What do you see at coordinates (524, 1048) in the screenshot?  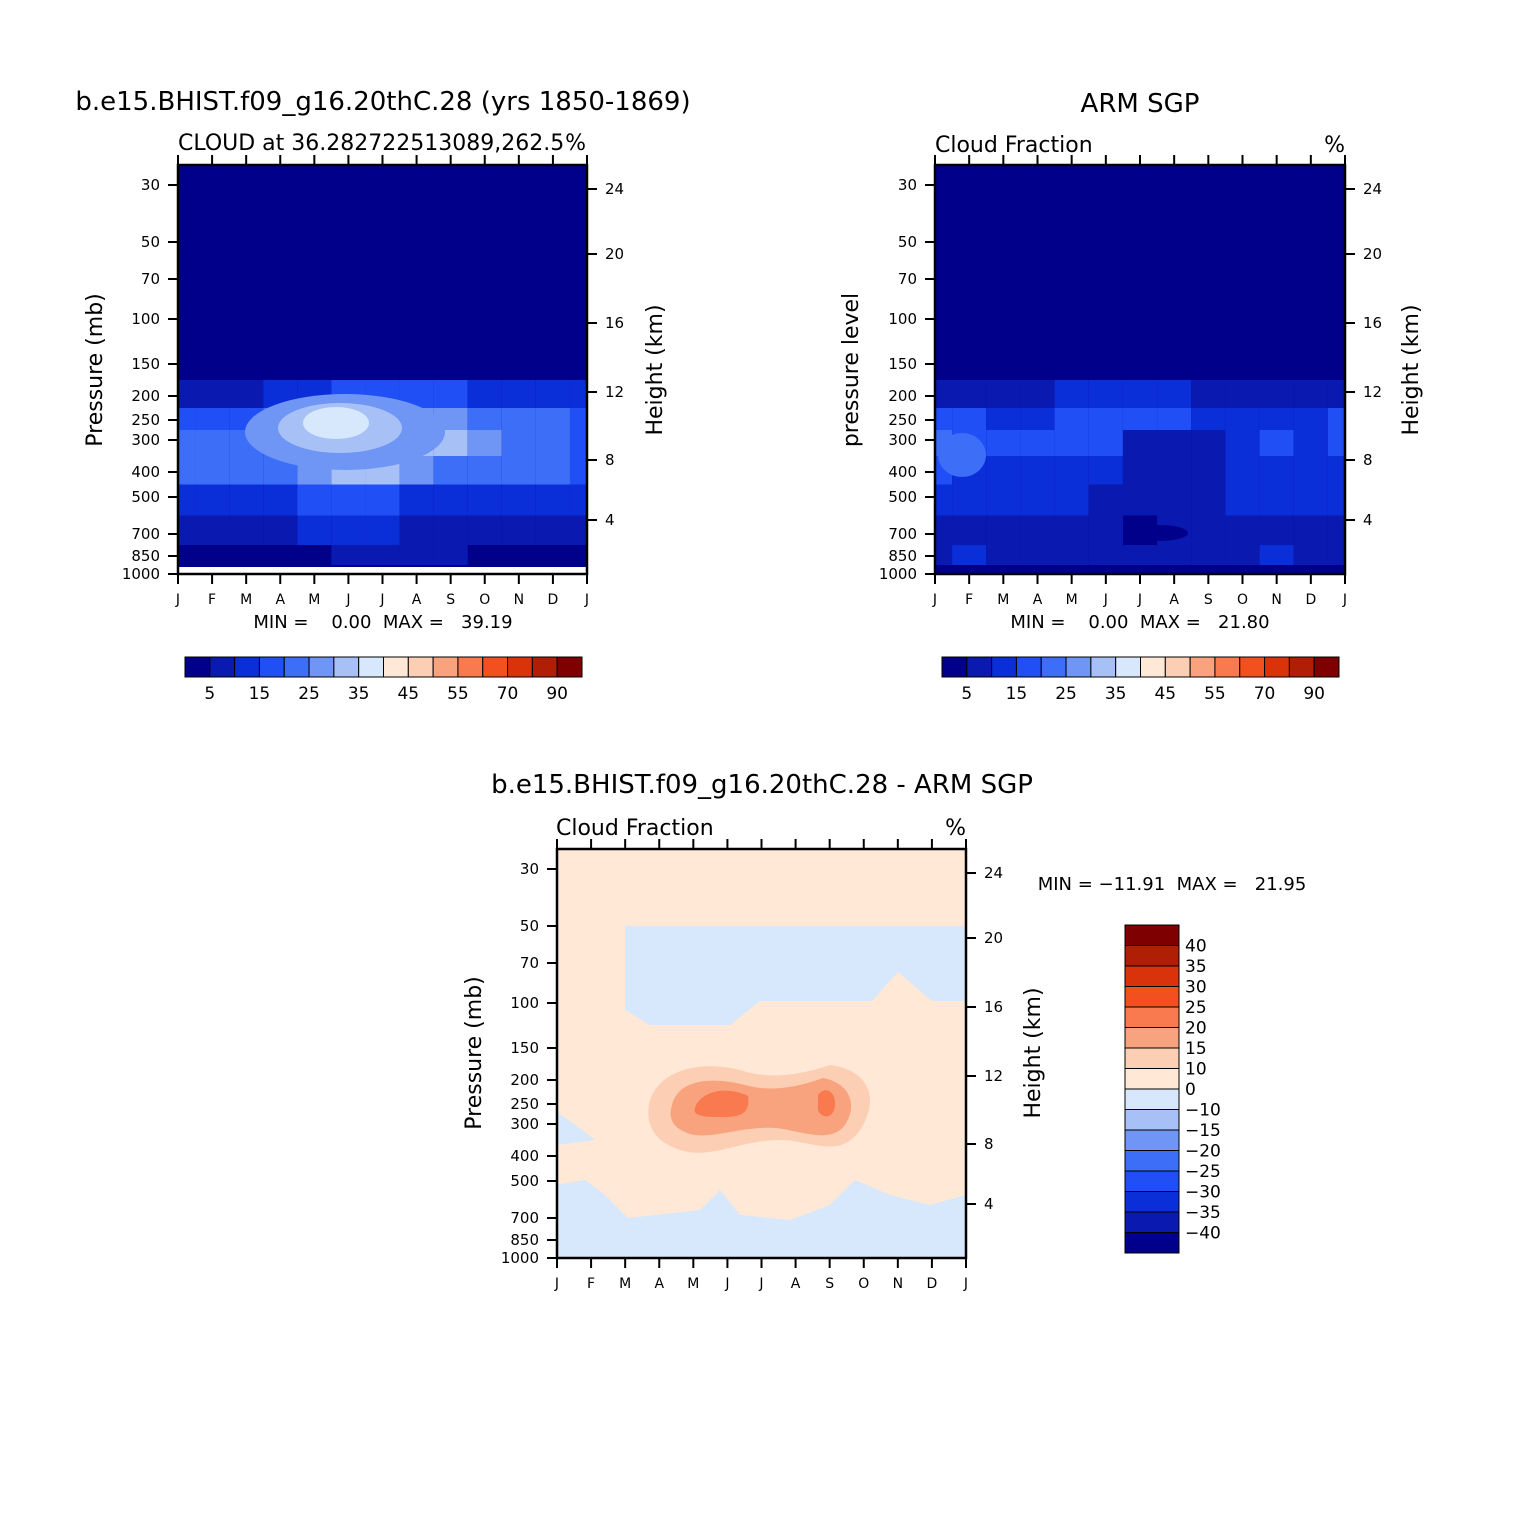 I see `diff-pressure-label: 150` at bounding box center [524, 1048].